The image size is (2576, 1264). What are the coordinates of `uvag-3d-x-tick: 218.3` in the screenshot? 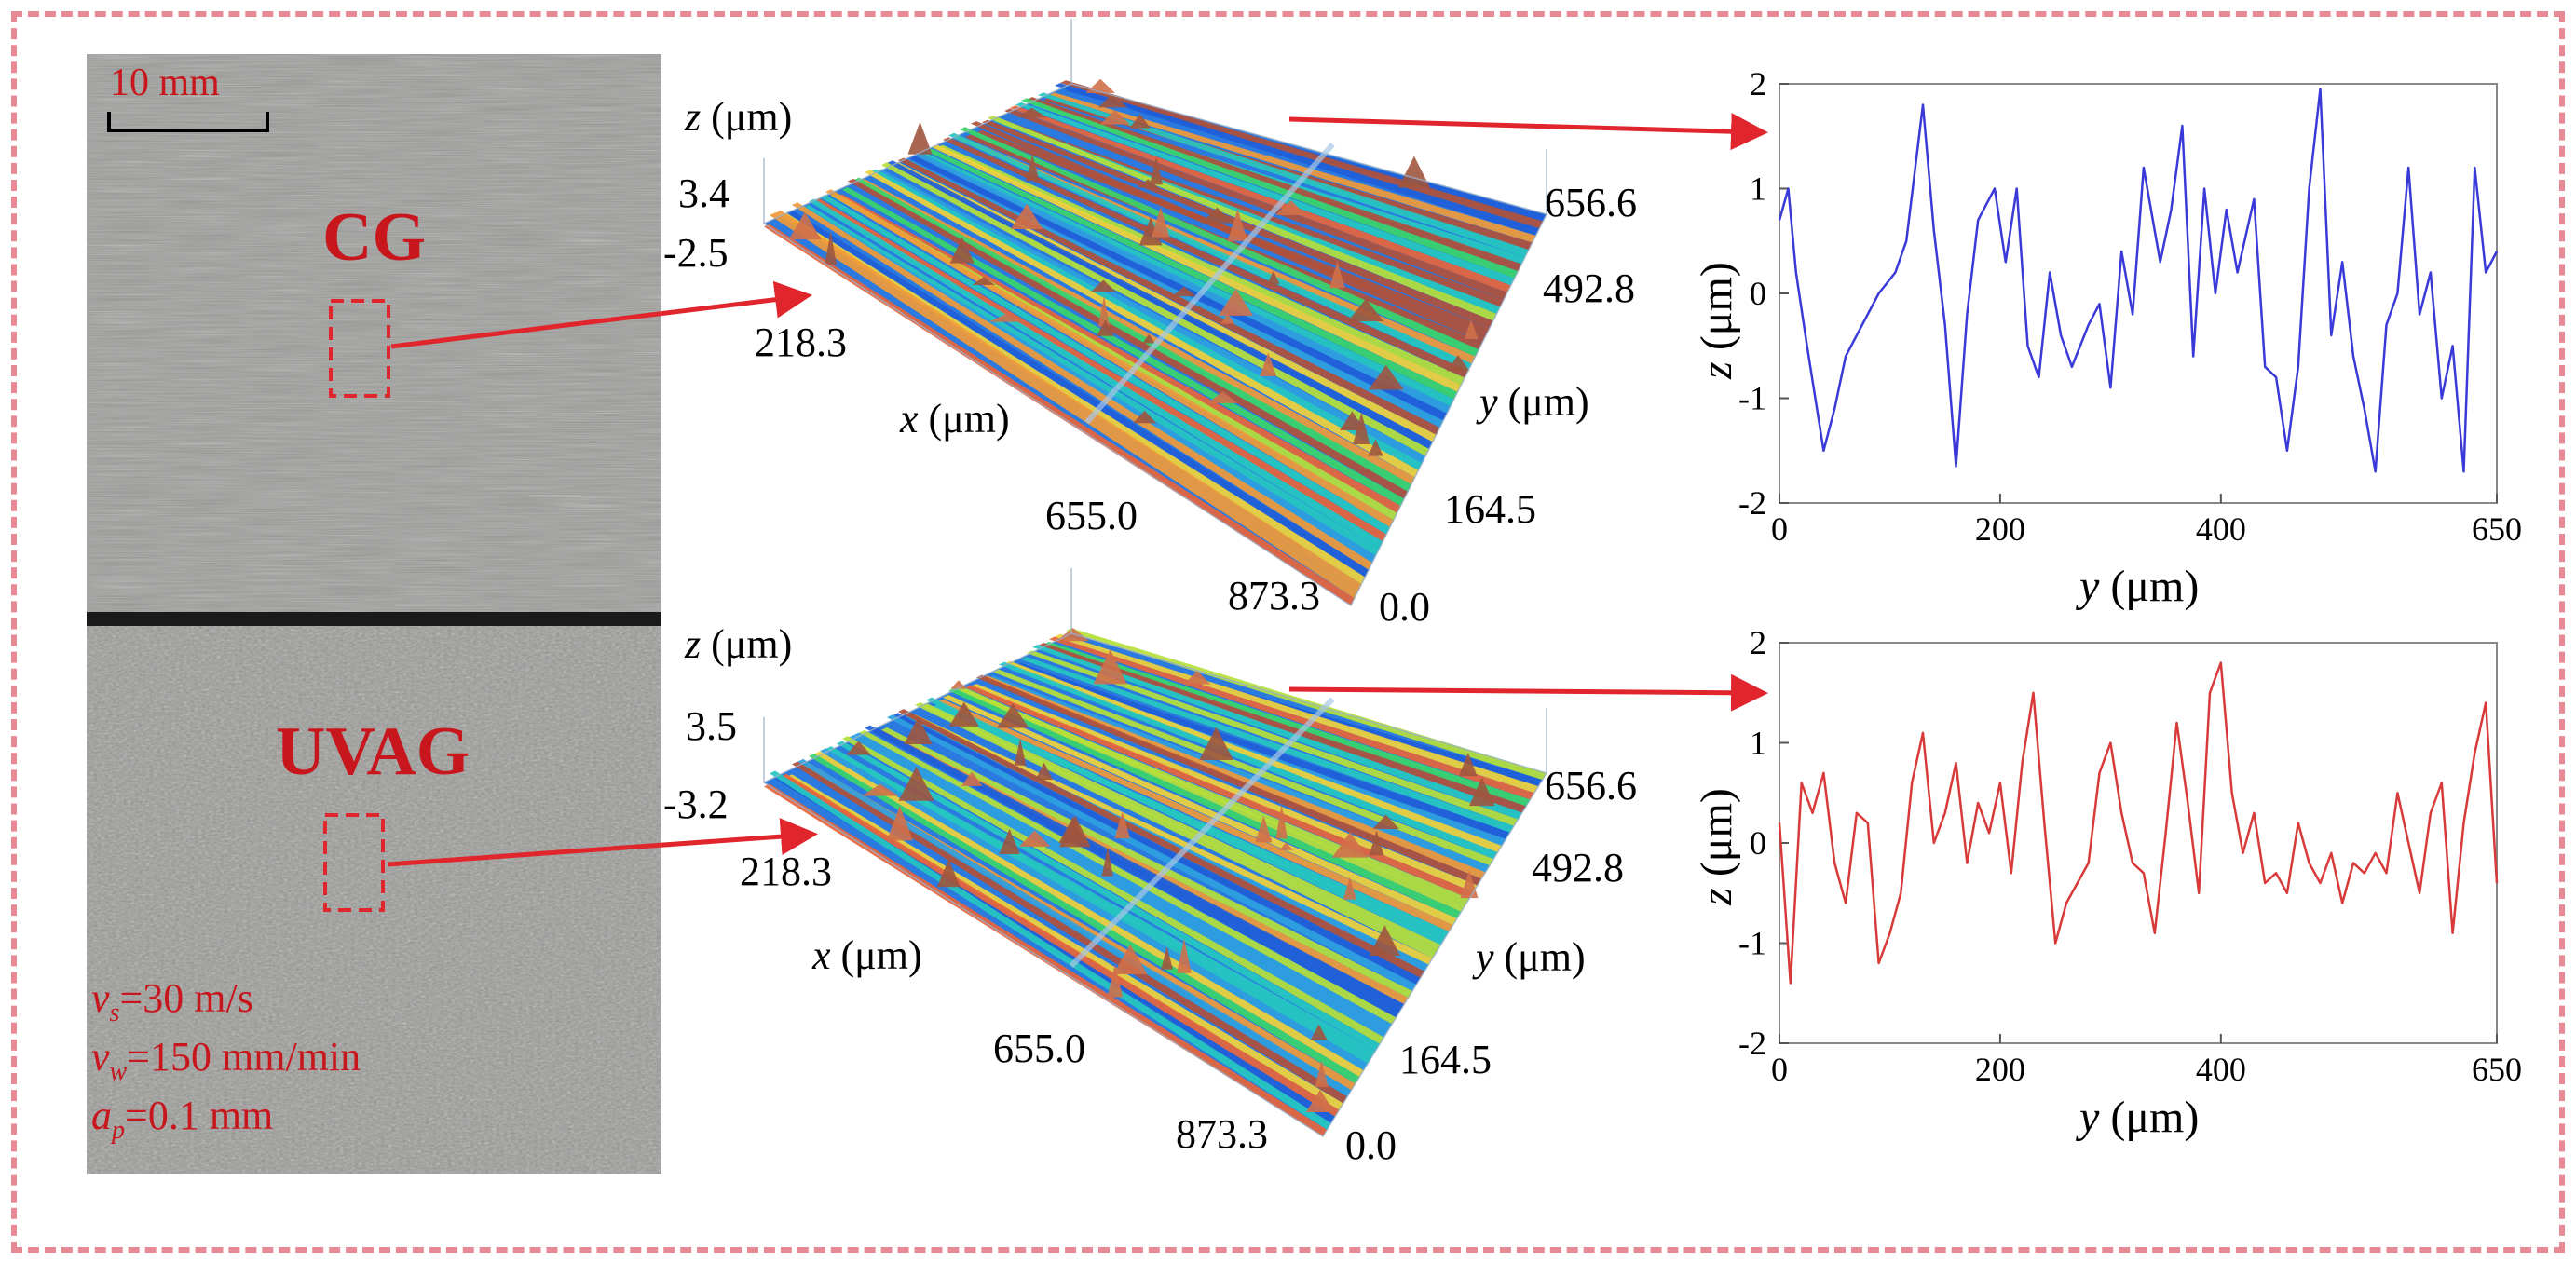 It's located at (786, 872).